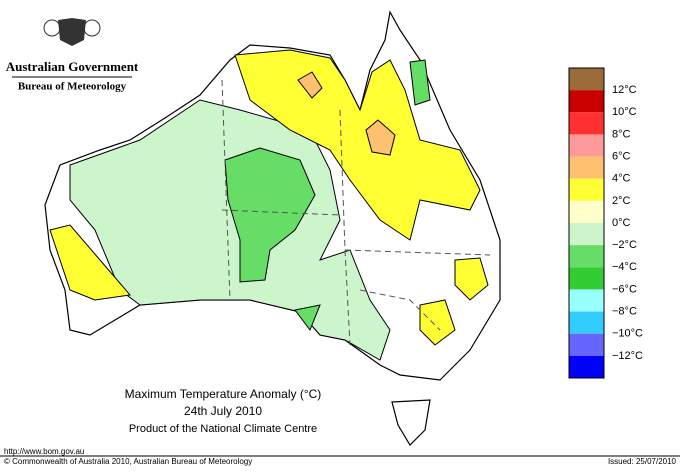 This screenshot has height=472, width=680. What do you see at coordinates (72, 87) in the screenshot?
I see `bureau: Bureau of Meteorology` at bounding box center [72, 87].